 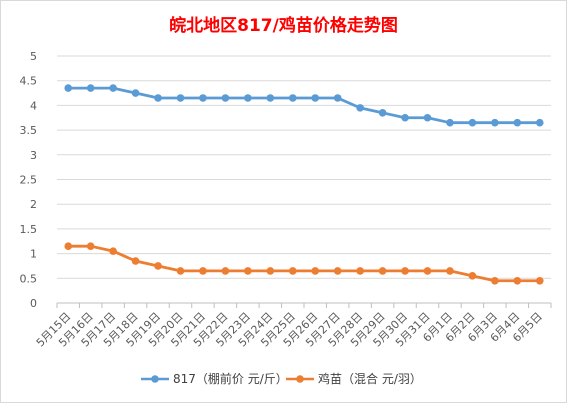 I want to click on y-axis-ticks: 0 0.5 1 1.5 2 2.5 3 3.5 4 4.5 5, so click(x=29, y=180).